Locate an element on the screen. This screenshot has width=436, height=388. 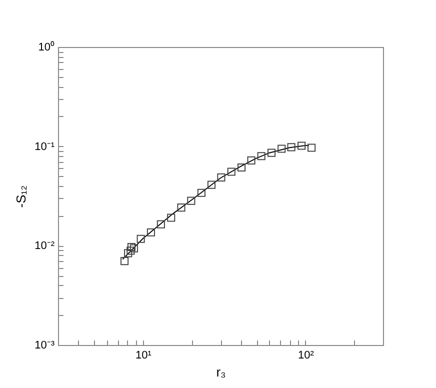
y-tick-label: 10⁻² is located at coordinates (44, 246).